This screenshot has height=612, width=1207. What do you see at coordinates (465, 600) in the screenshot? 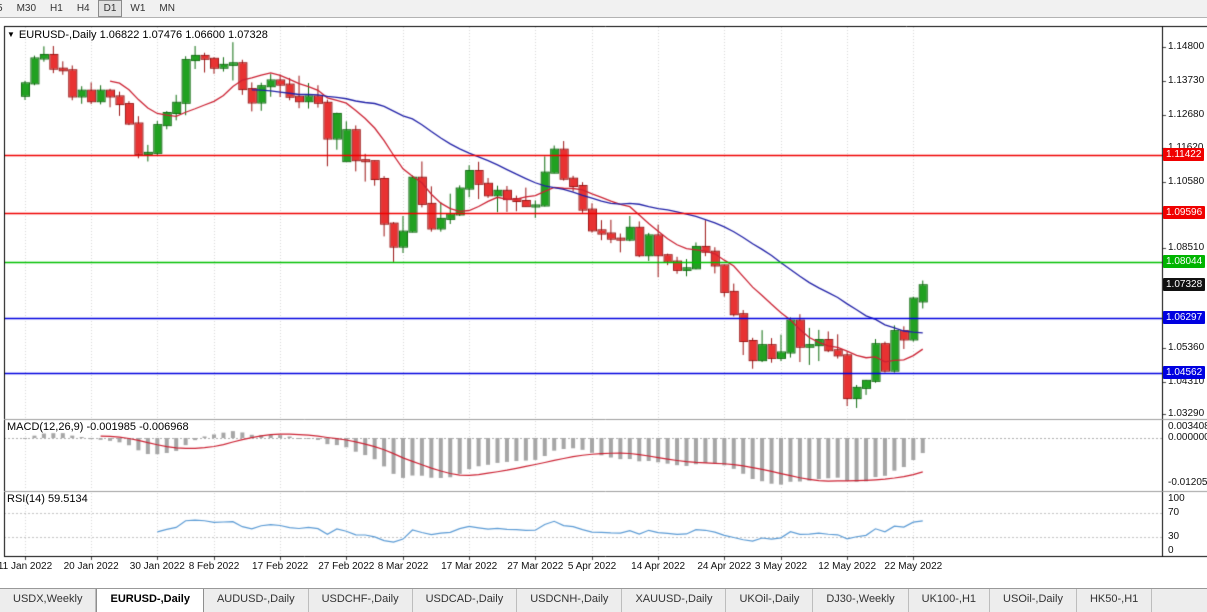
I see `symbol-tab-usdcad-daily: USDCAD-,Daily` at bounding box center [465, 600].